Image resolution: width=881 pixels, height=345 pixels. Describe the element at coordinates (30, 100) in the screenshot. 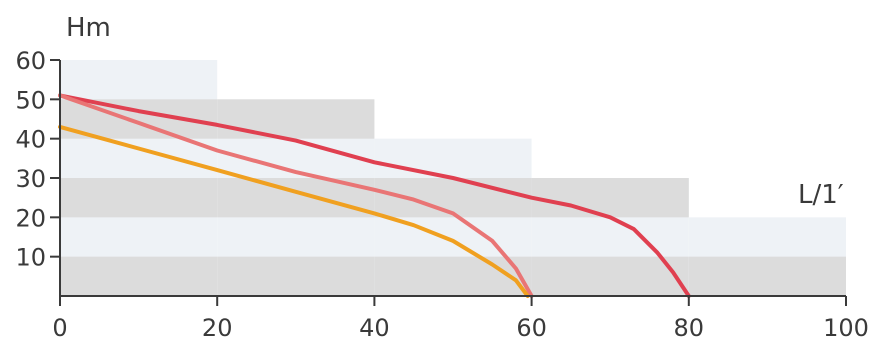

I see `y-tick-label: 50` at that location.